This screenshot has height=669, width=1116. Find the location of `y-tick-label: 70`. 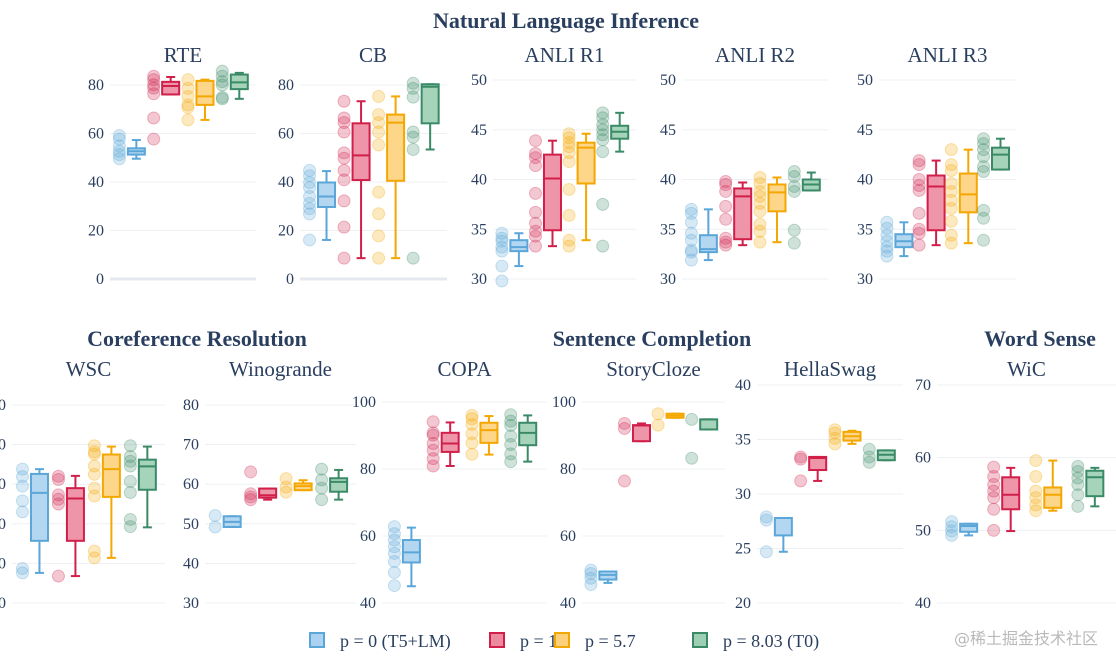

y-tick-label: 70 is located at coordinates (191, 445).